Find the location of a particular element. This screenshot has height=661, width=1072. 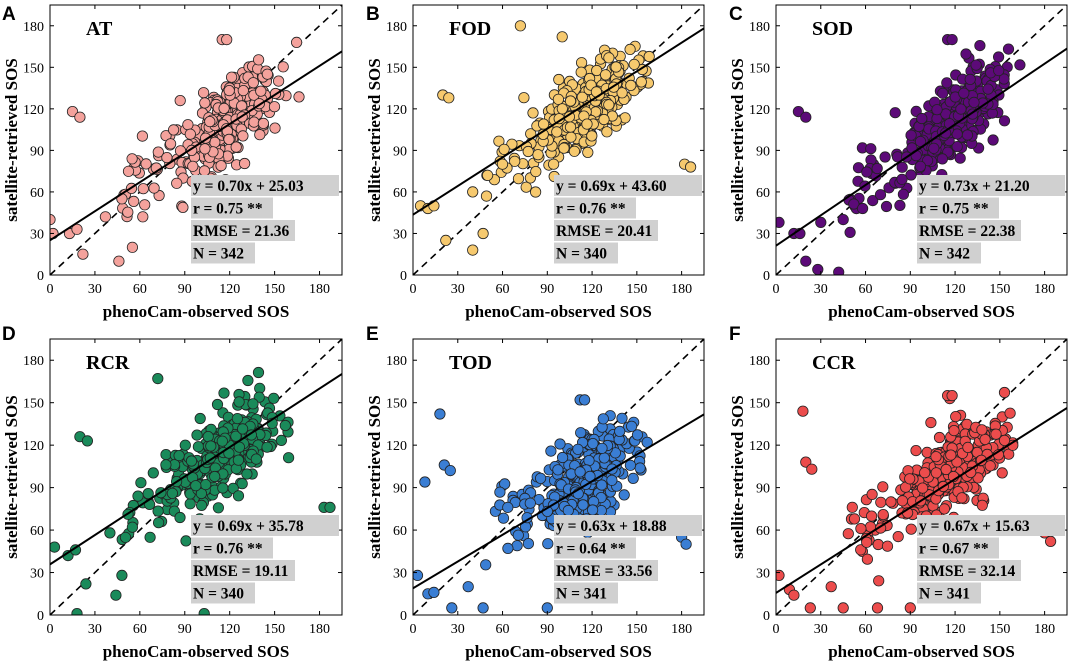

panel-label: E is located at coordinates (372, 334).